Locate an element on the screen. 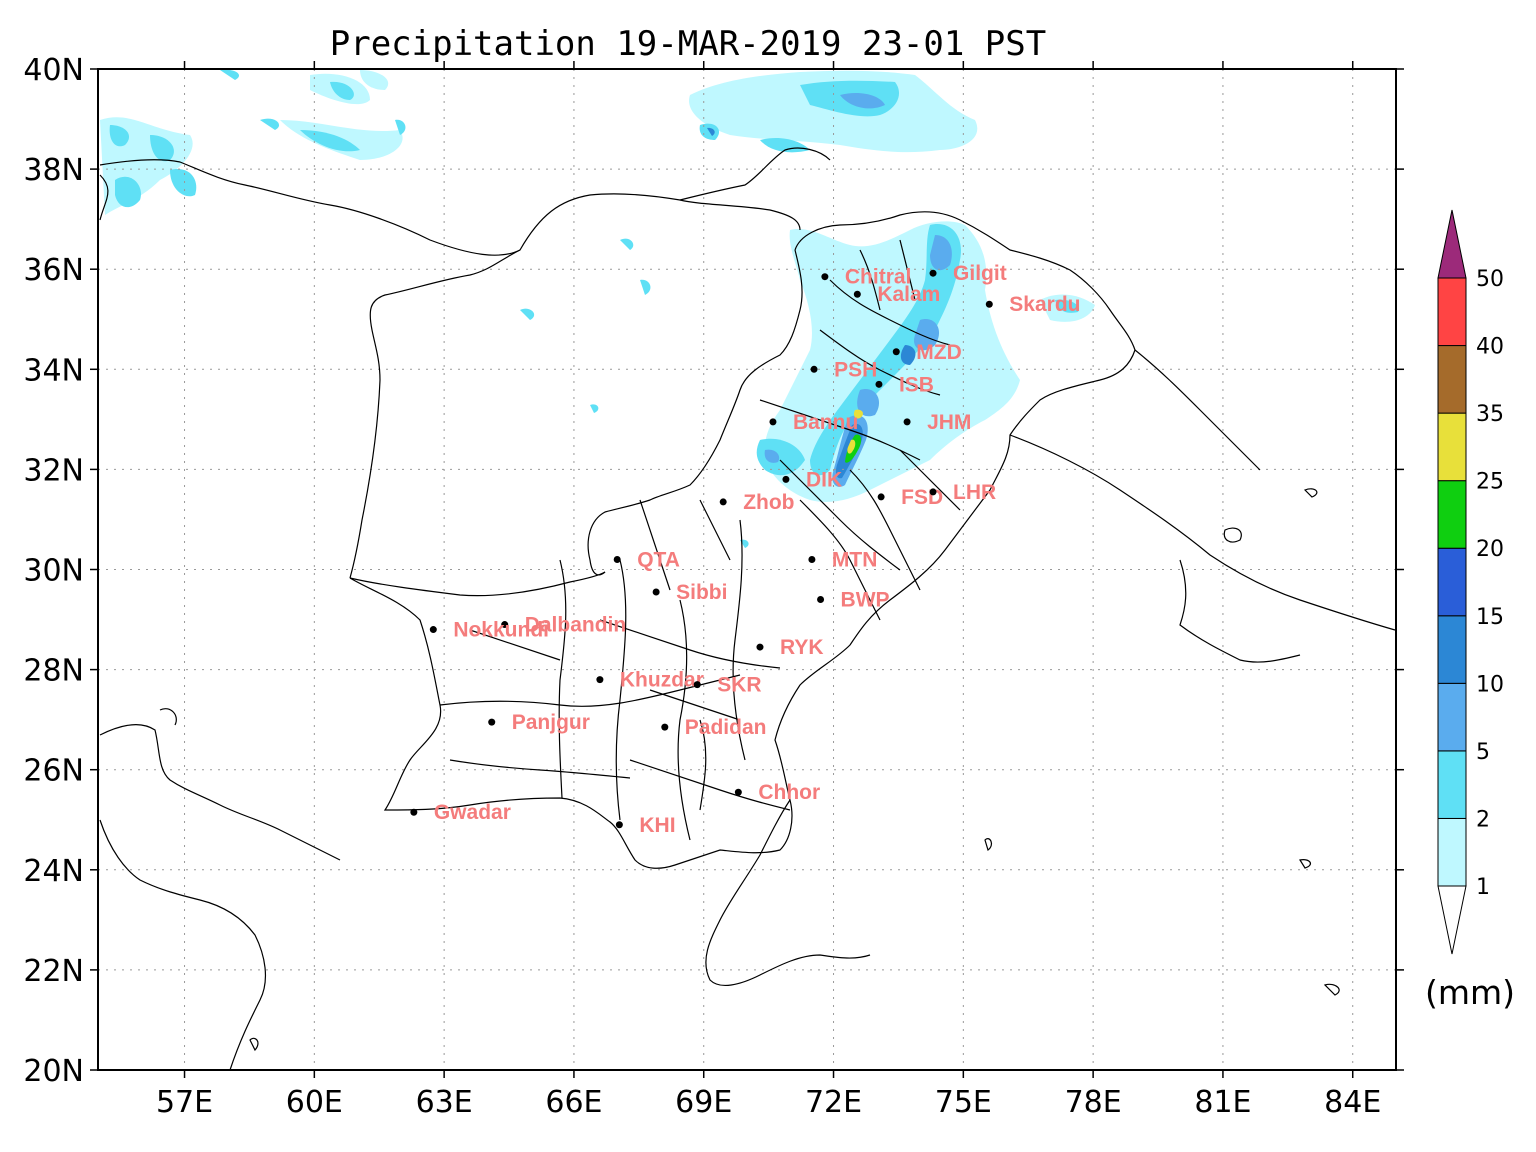 The image size is (1536, 1152). lat-tick-label: 36N is located at coordinates (53, 270).